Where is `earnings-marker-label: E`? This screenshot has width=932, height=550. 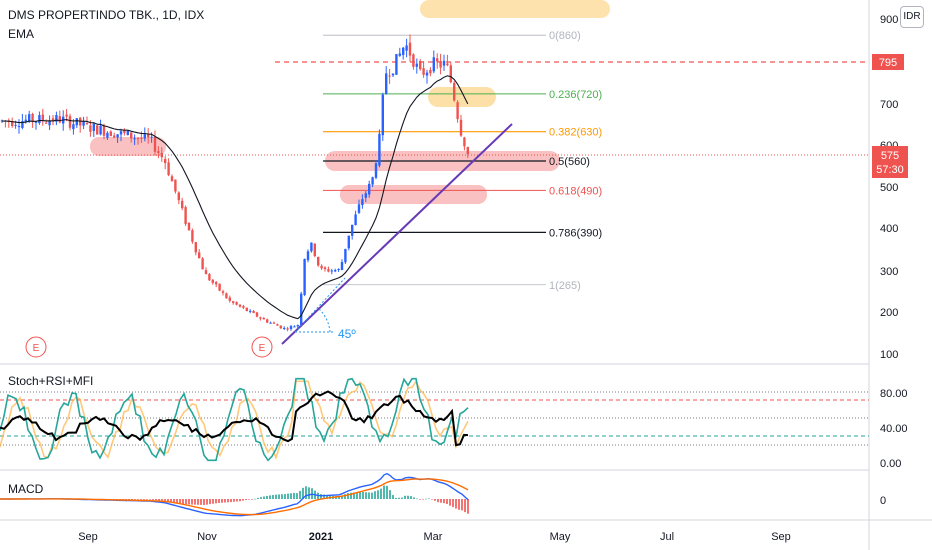 earnings-marker-label: E is located at coordinates (36, 348).